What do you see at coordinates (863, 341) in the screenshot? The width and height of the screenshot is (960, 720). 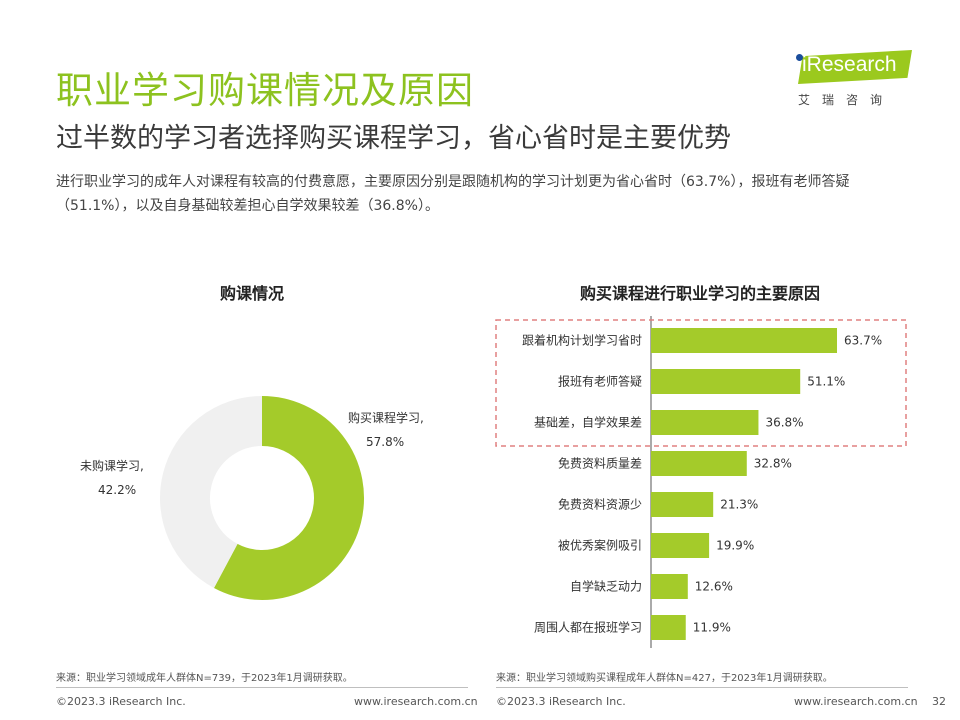 I see `bar-value-label-0: 63.7%` at bounding box center [863, 341].